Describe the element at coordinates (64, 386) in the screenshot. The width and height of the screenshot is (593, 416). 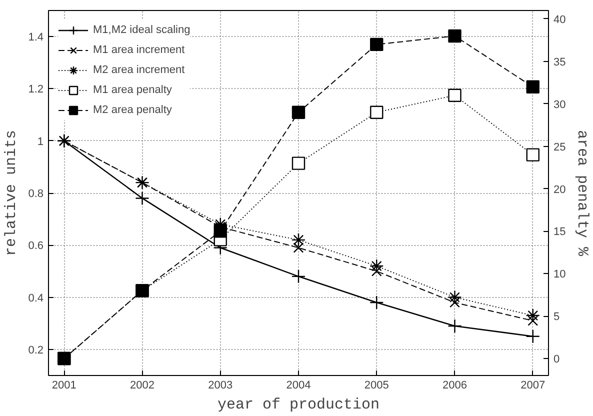
I see `x-tick-label: 2001` at that location.